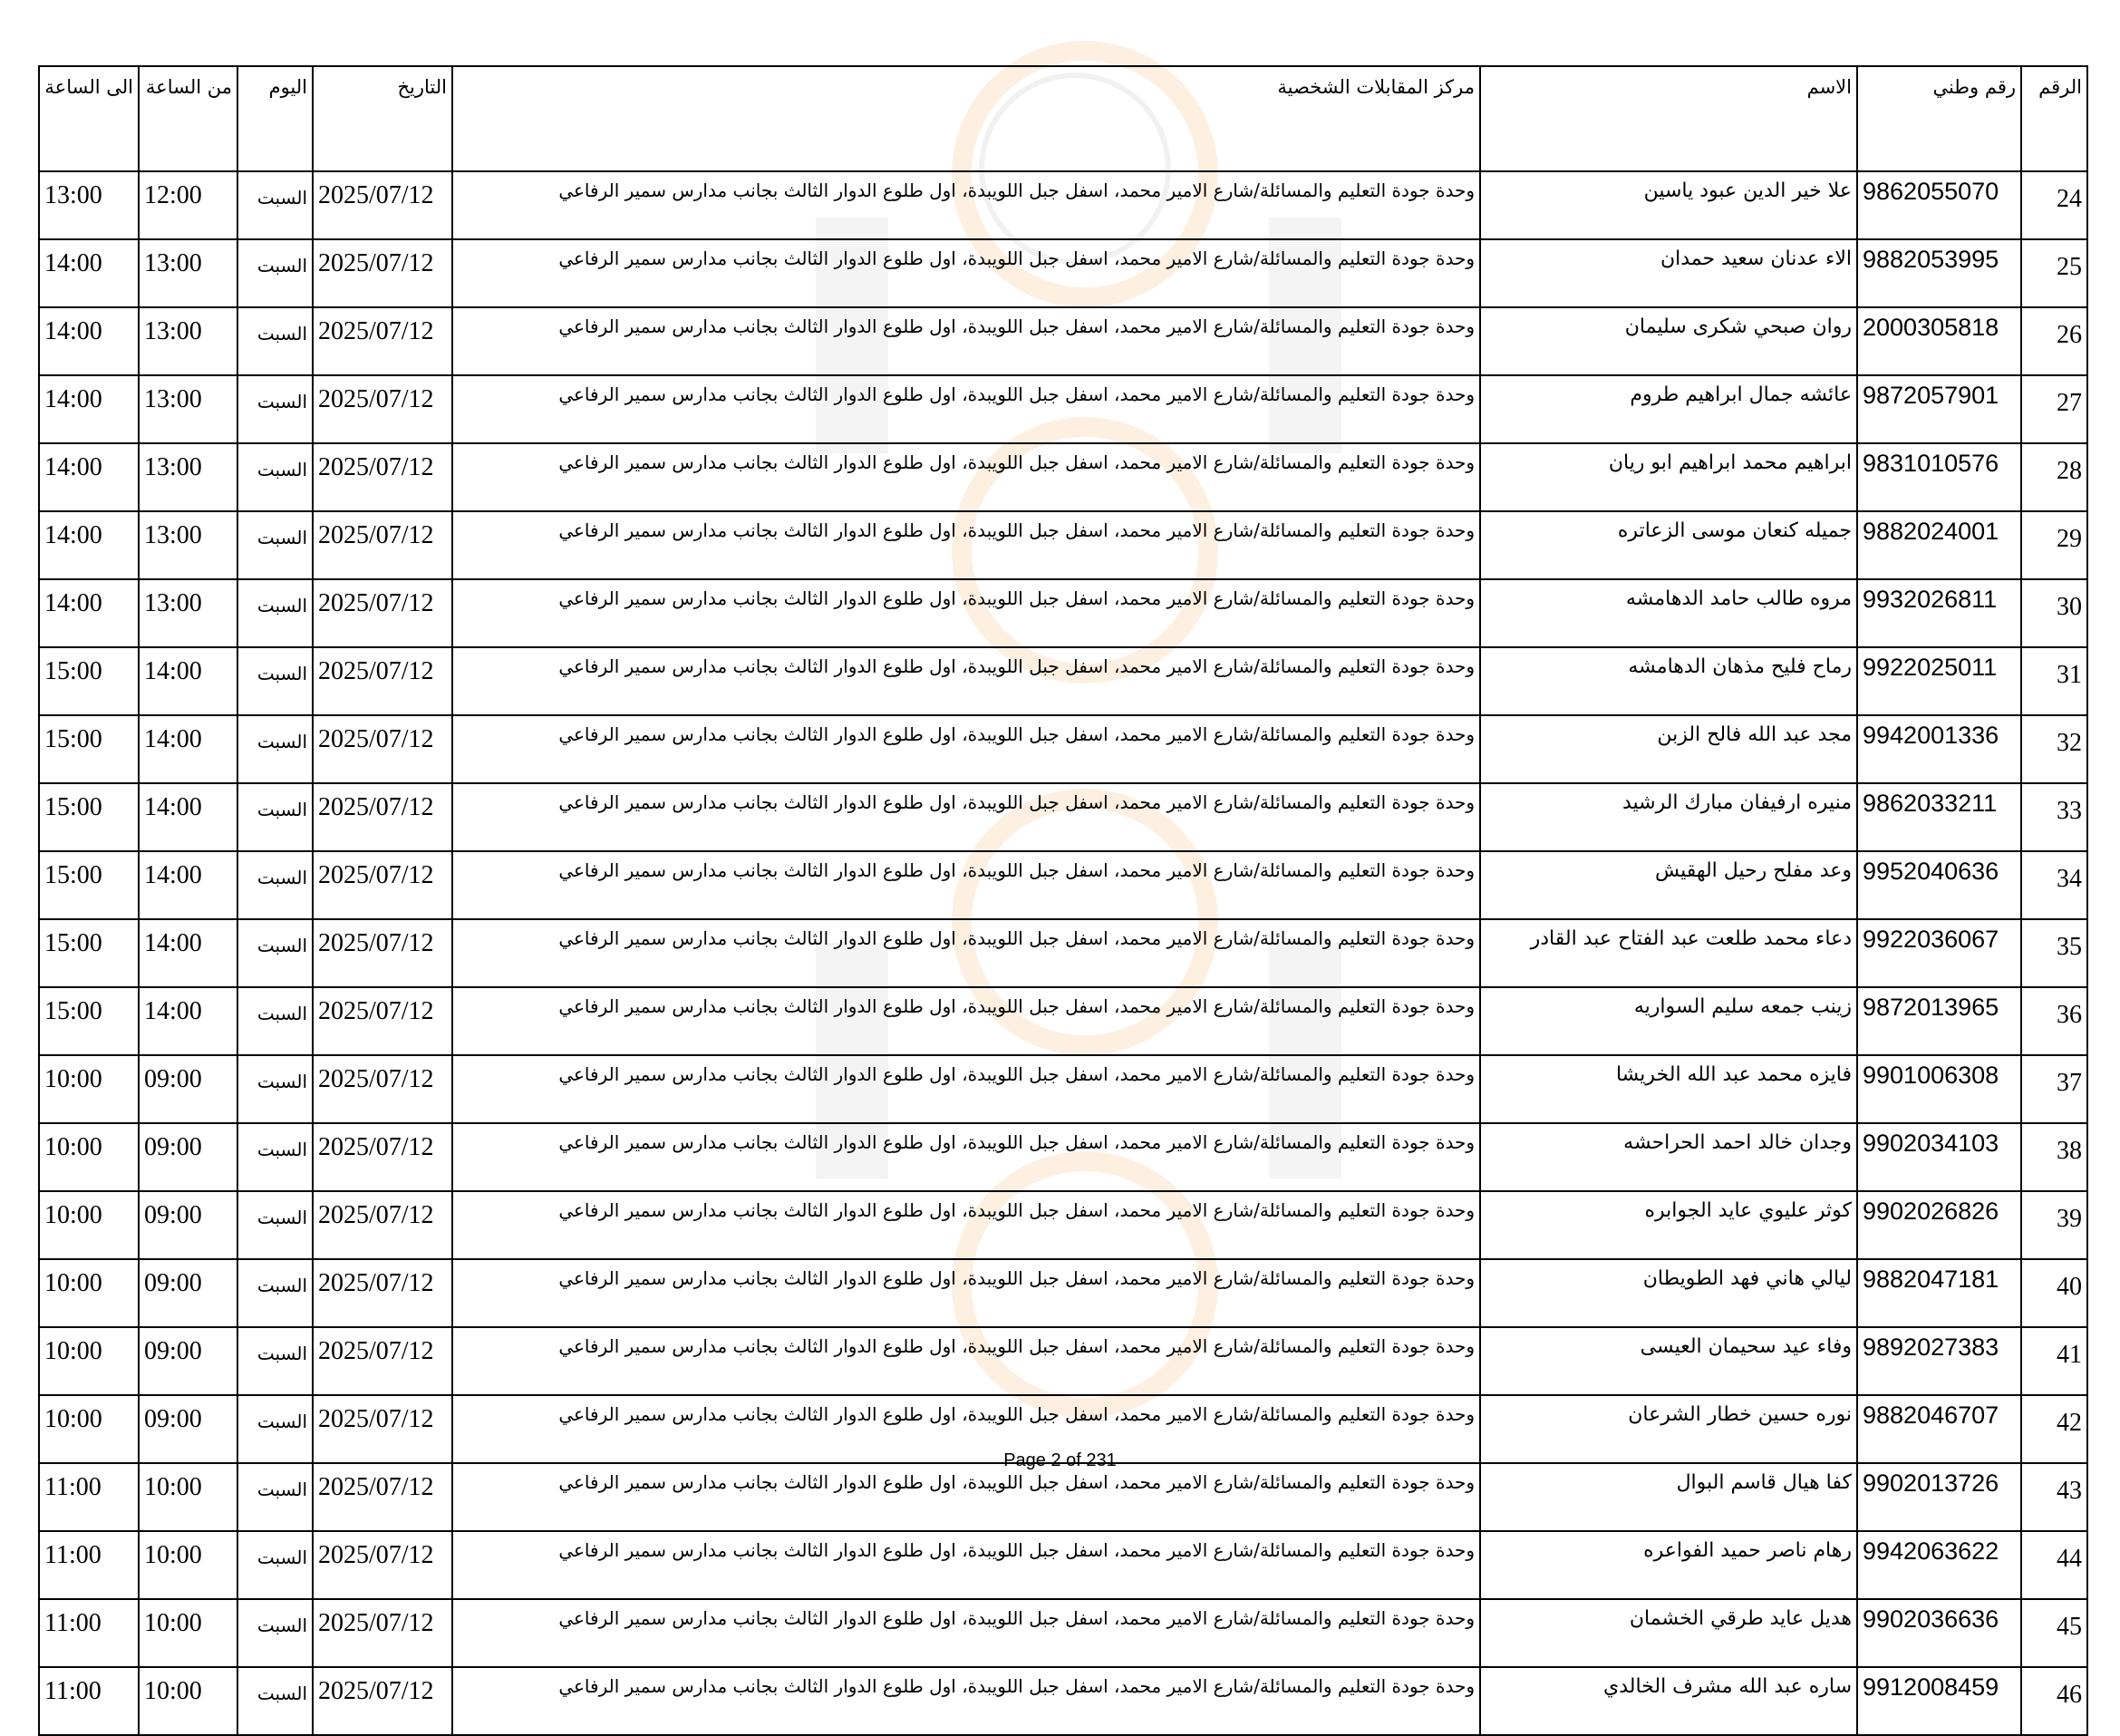  What do you see at coordinates (1669, 477) in the screenshot?
I see `applicant-name: ابراهيم محمد ابراهيم ابو ريان` at bounding box center [1669, 477].